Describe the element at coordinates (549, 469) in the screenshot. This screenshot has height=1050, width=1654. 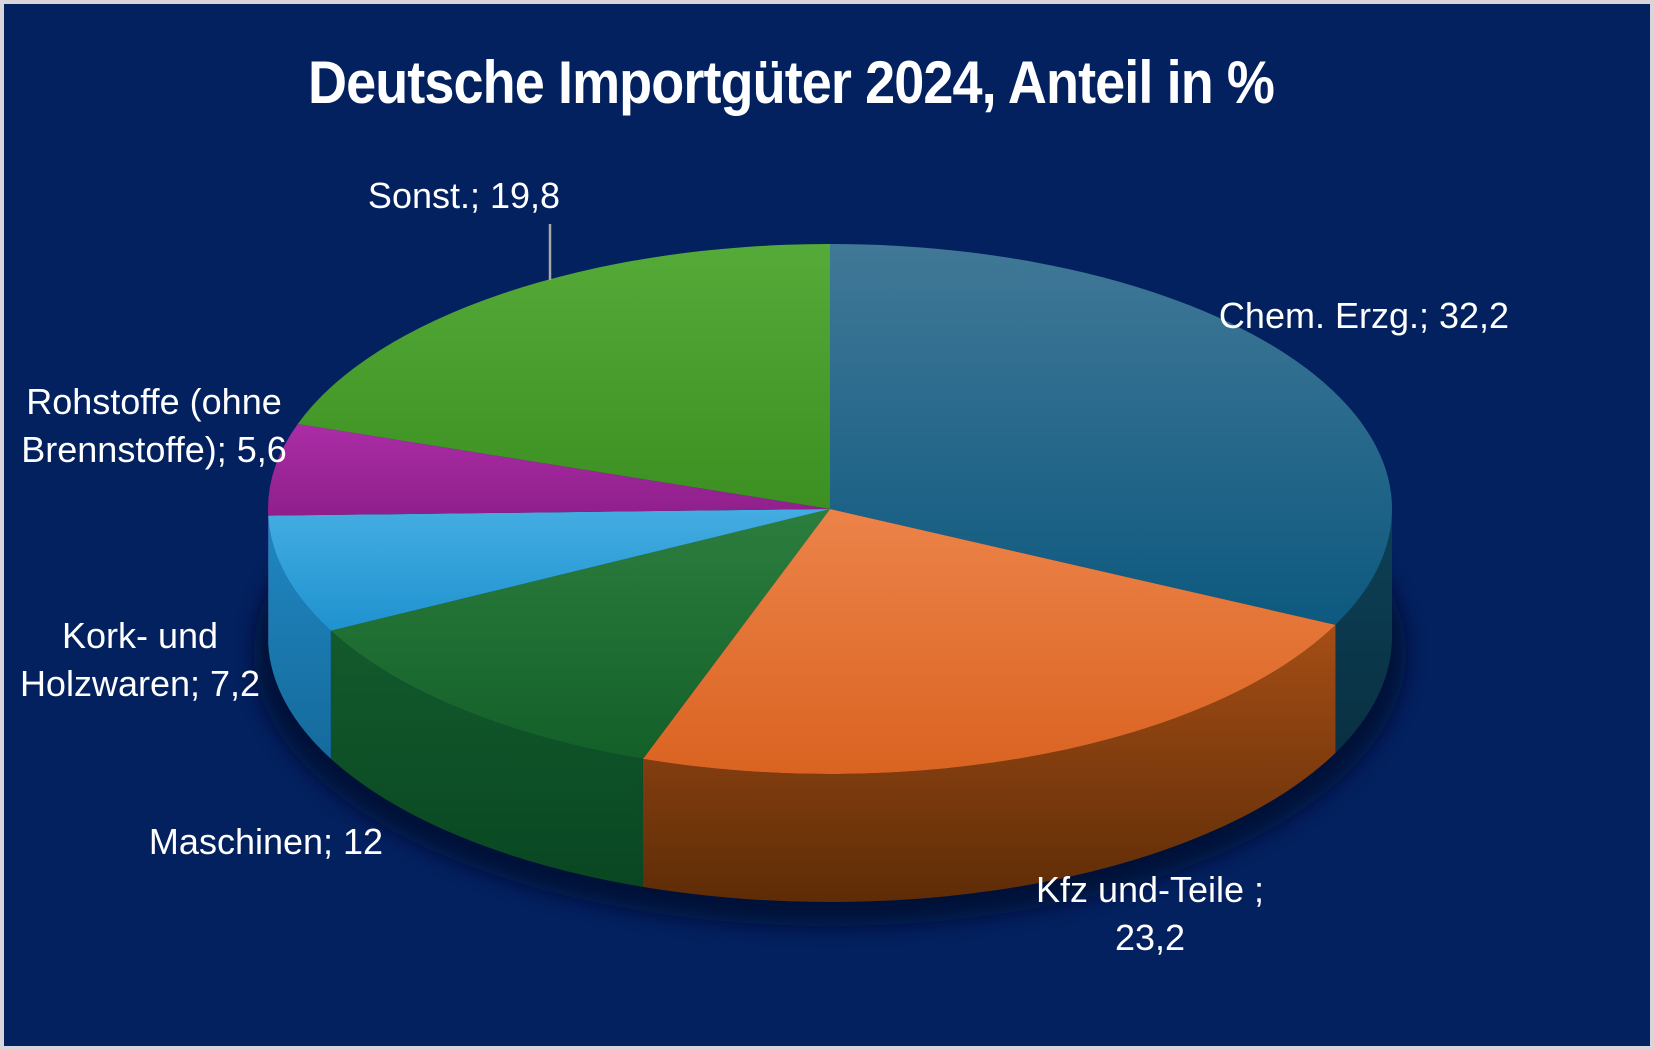
I see `pie-slice-rohstoffe-ohne-brennstoffe` at that location.